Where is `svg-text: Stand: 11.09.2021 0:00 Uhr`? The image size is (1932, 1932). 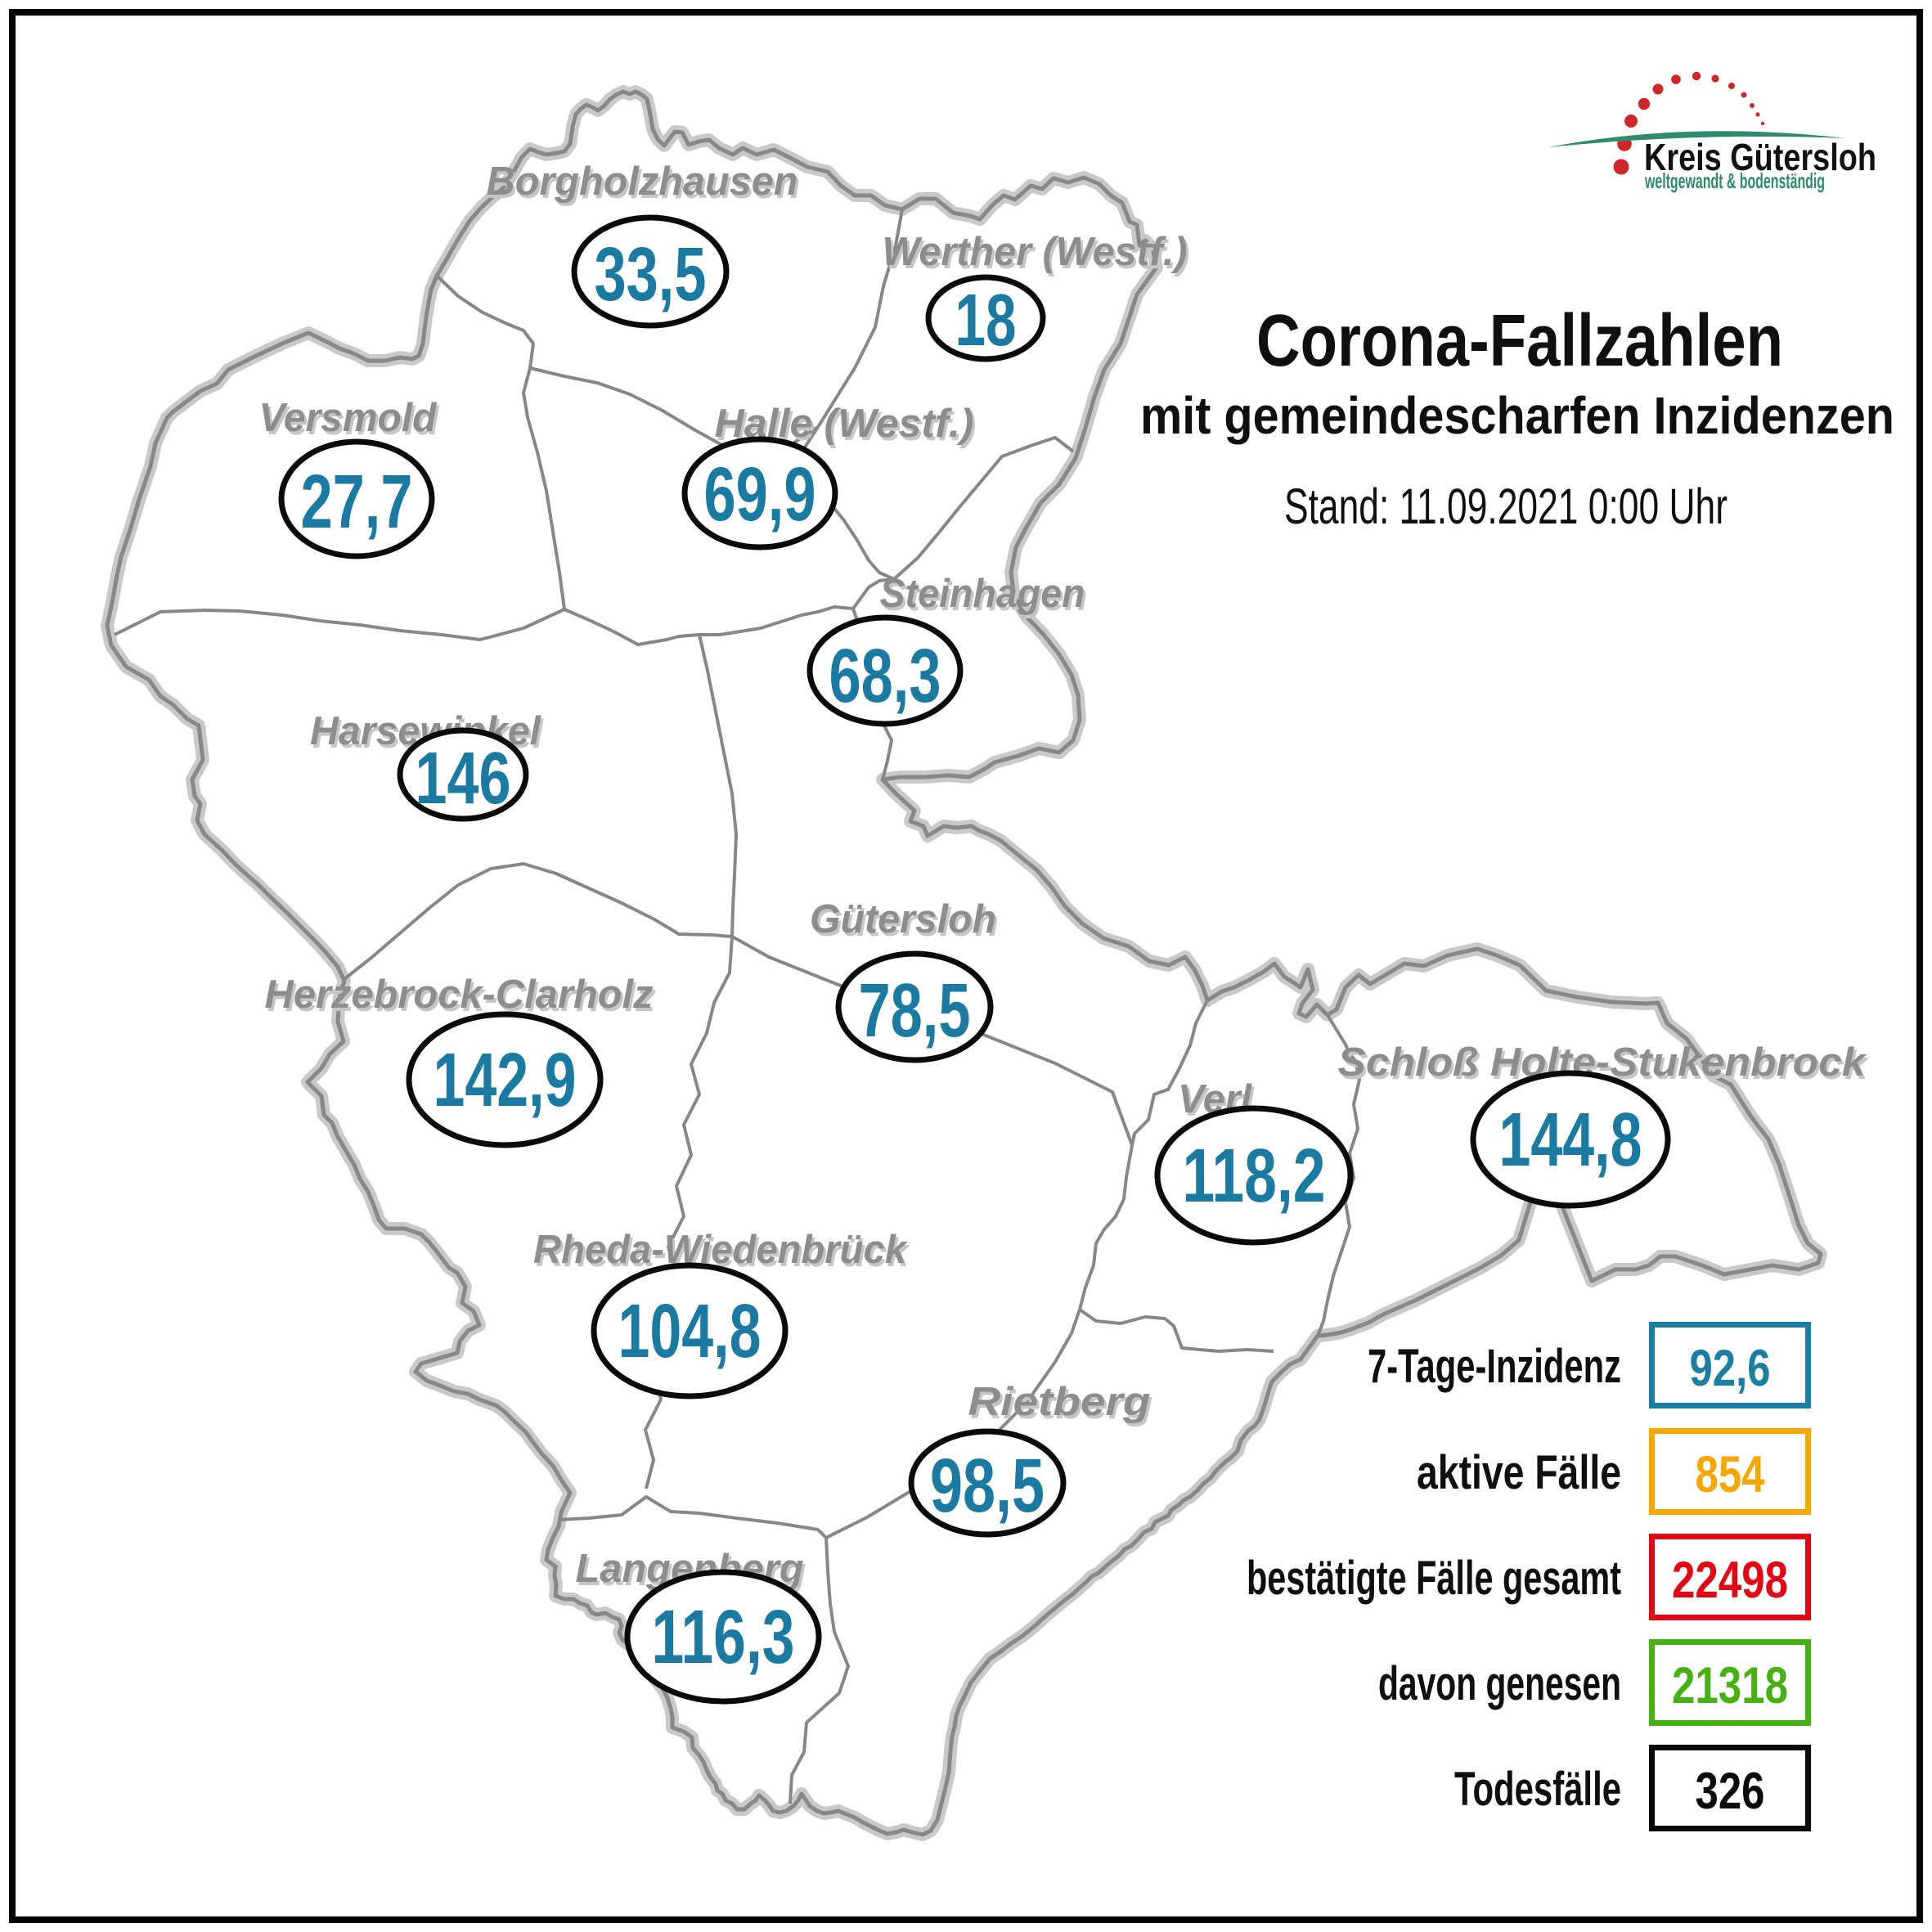
svg-text: Stand: 11.09.2021 0:00 Uhr is located at coordinates (1506, 507).